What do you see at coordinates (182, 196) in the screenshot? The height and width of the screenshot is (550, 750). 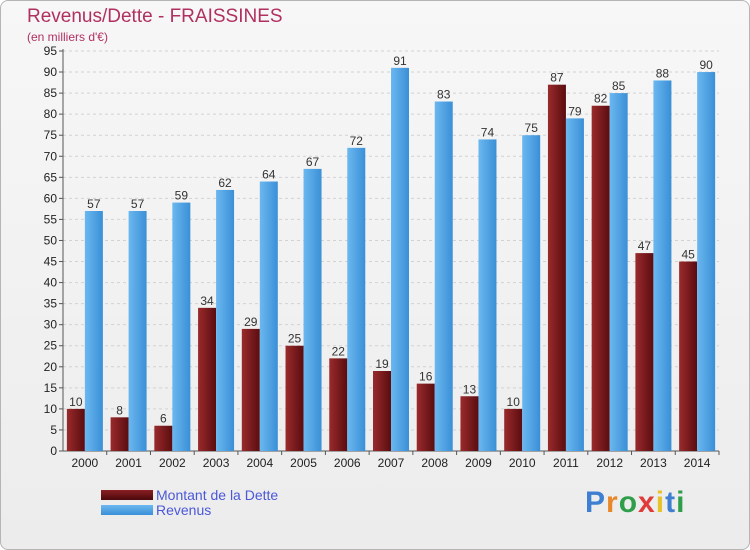 I see `data-label: 59` at bounding box center [182, 196].